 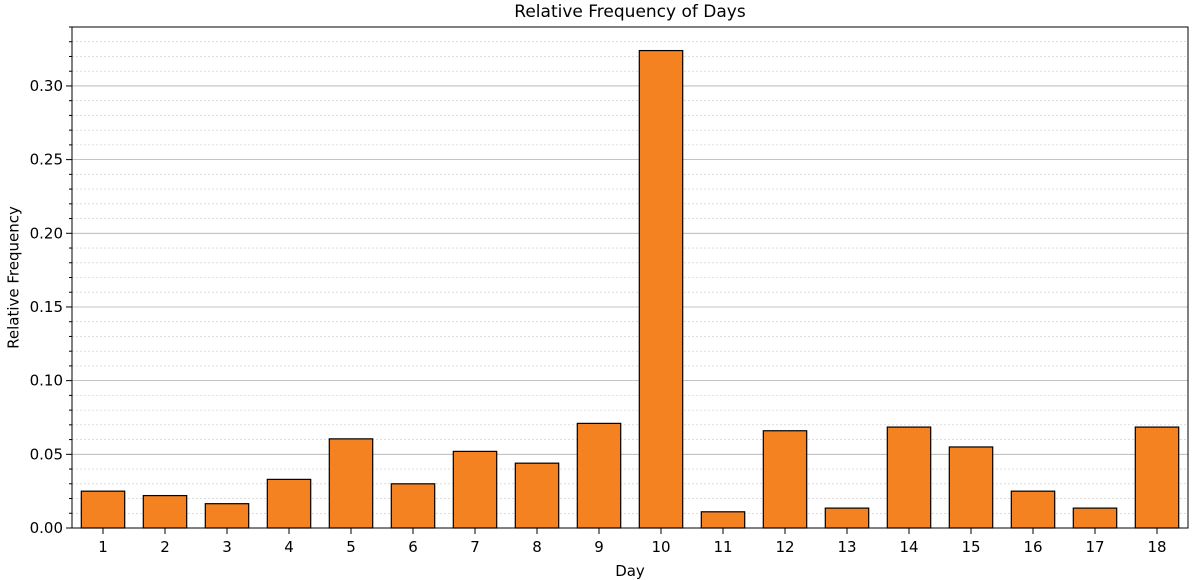 What do you see at coordinates (103, 547) in the screenshot?
I see `x-tick-label: 1` at bounding box center [103, 547].